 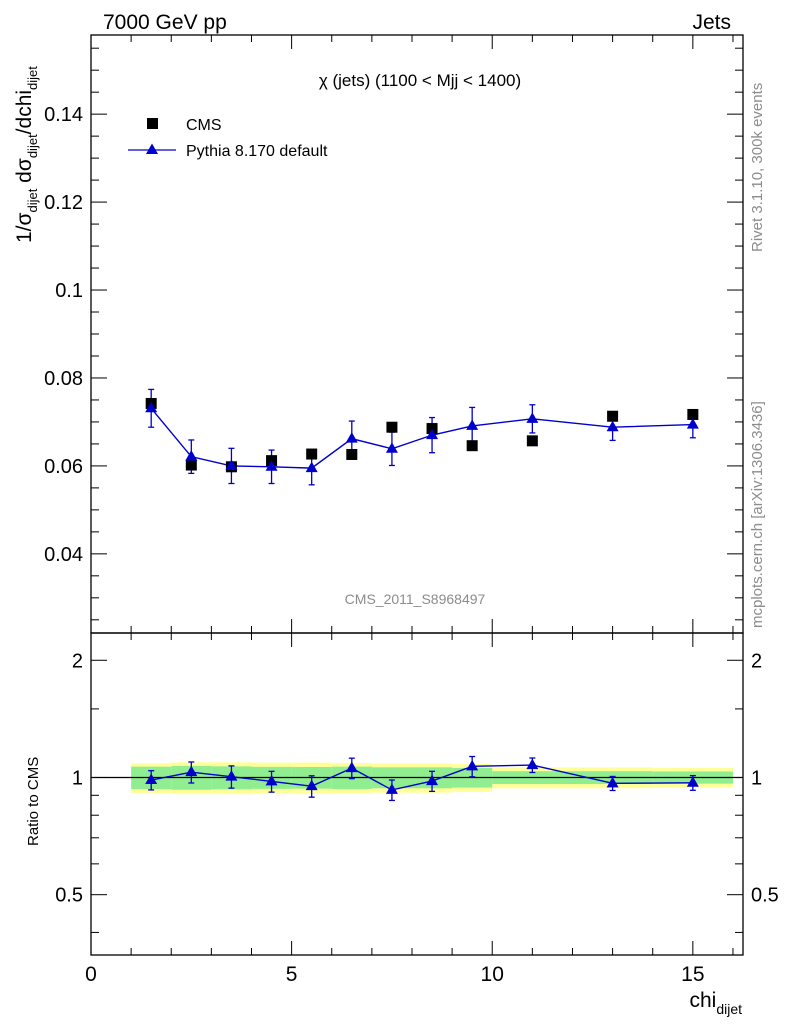 What do you see at coordinates (91, 974) in the screenshot?
I see `x-tick-label: 0` at bounding box center [91, 974].